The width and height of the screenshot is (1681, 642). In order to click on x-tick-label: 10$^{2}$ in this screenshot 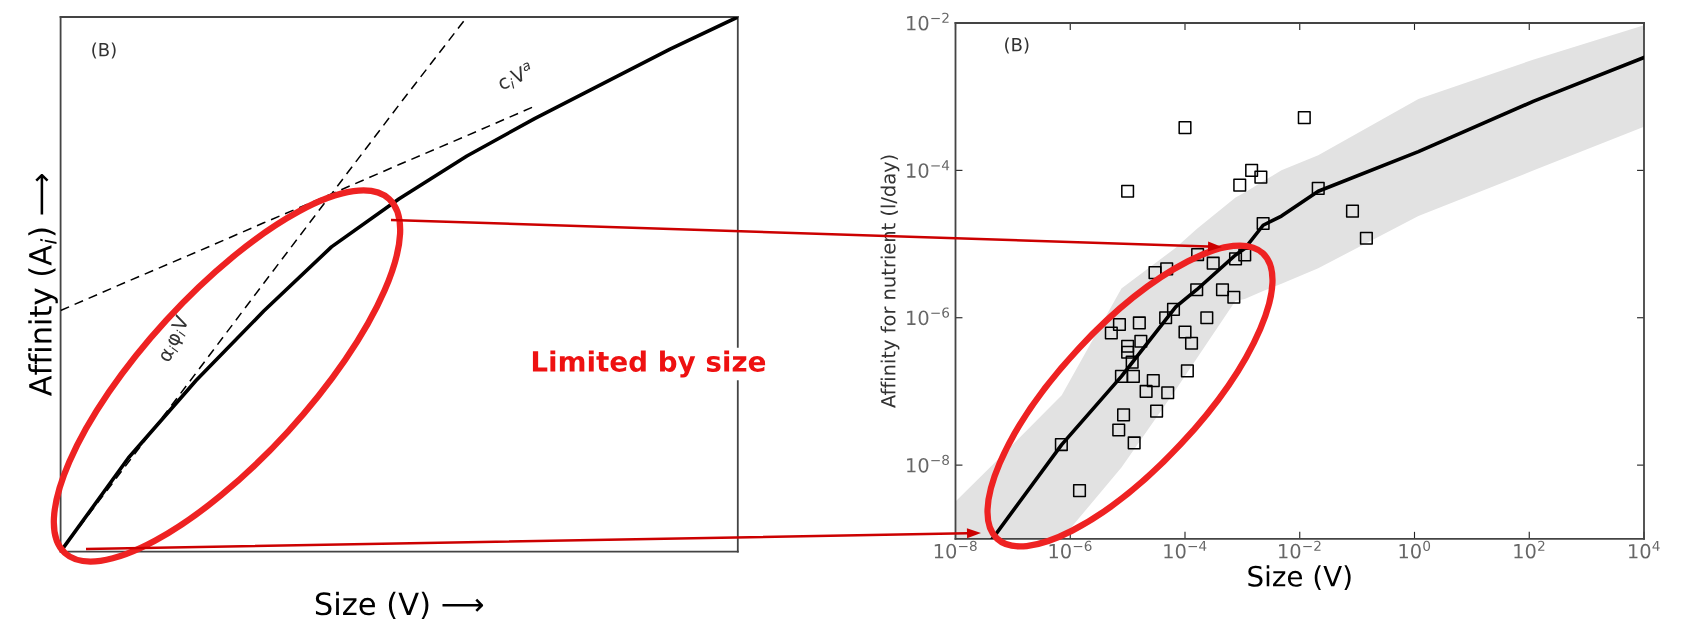, I will do `click(1529, 549)`.